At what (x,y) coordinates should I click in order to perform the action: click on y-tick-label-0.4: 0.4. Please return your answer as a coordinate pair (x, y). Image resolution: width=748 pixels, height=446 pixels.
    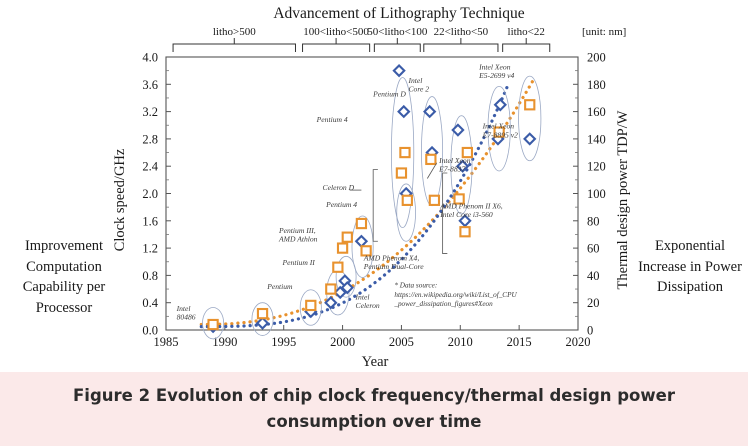
    Looking at the image, I should click on (150, 303).